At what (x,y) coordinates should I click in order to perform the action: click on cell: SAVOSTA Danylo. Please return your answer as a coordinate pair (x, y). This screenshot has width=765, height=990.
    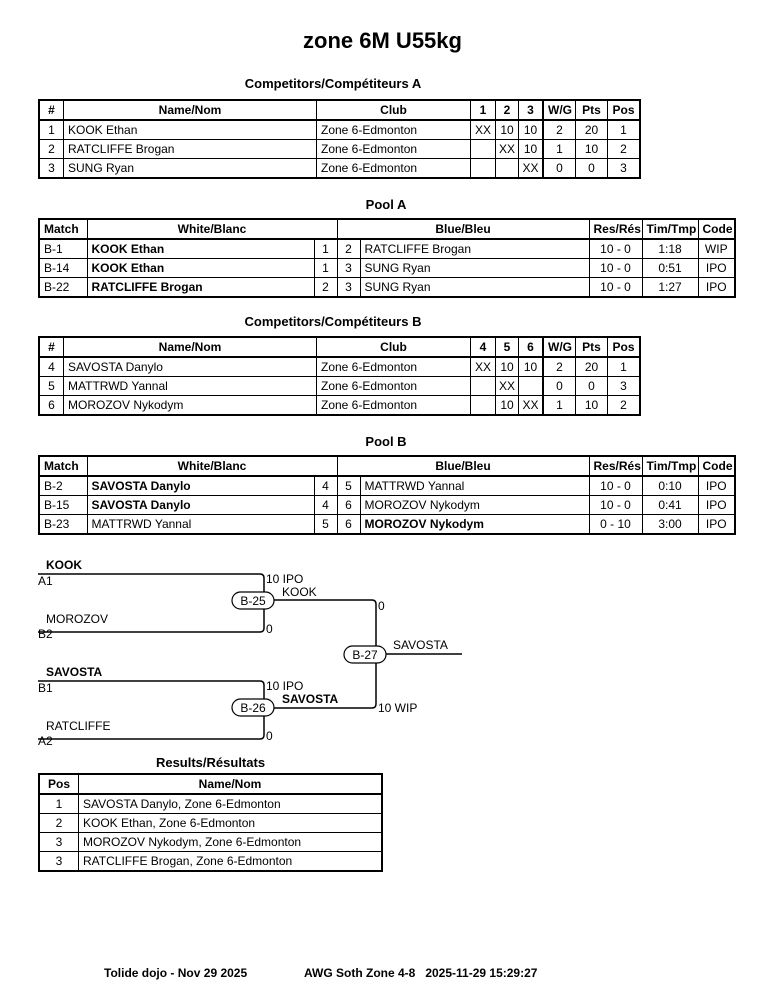
    Looking at the image, I should click on (190, 366).